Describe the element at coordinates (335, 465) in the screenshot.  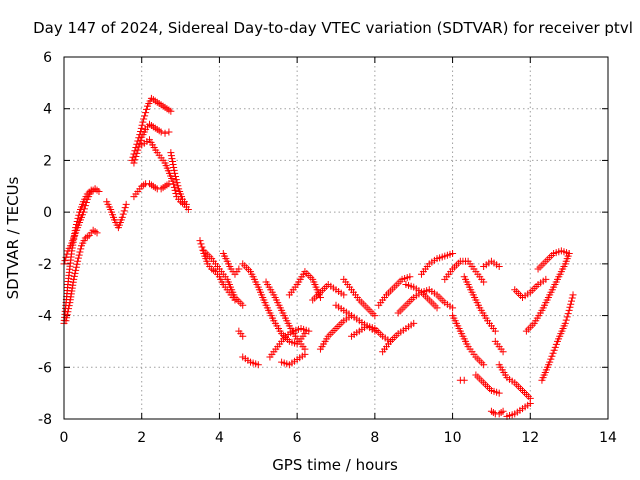
I see `x-axis-label: GPS time / hours` at that location.